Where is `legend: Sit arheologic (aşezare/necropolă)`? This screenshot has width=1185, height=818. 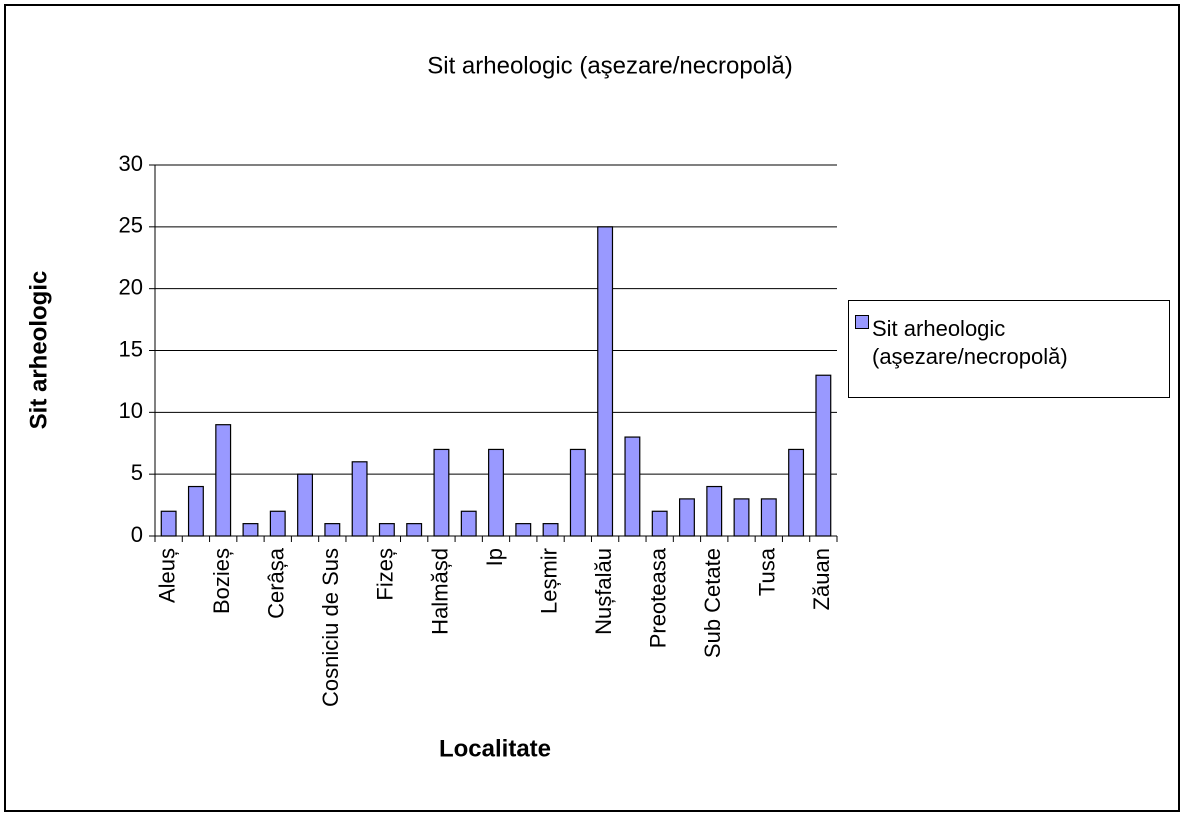 legend: Sit arheologic (aşezare/necropolă) is located at coordinates (1009, 349).